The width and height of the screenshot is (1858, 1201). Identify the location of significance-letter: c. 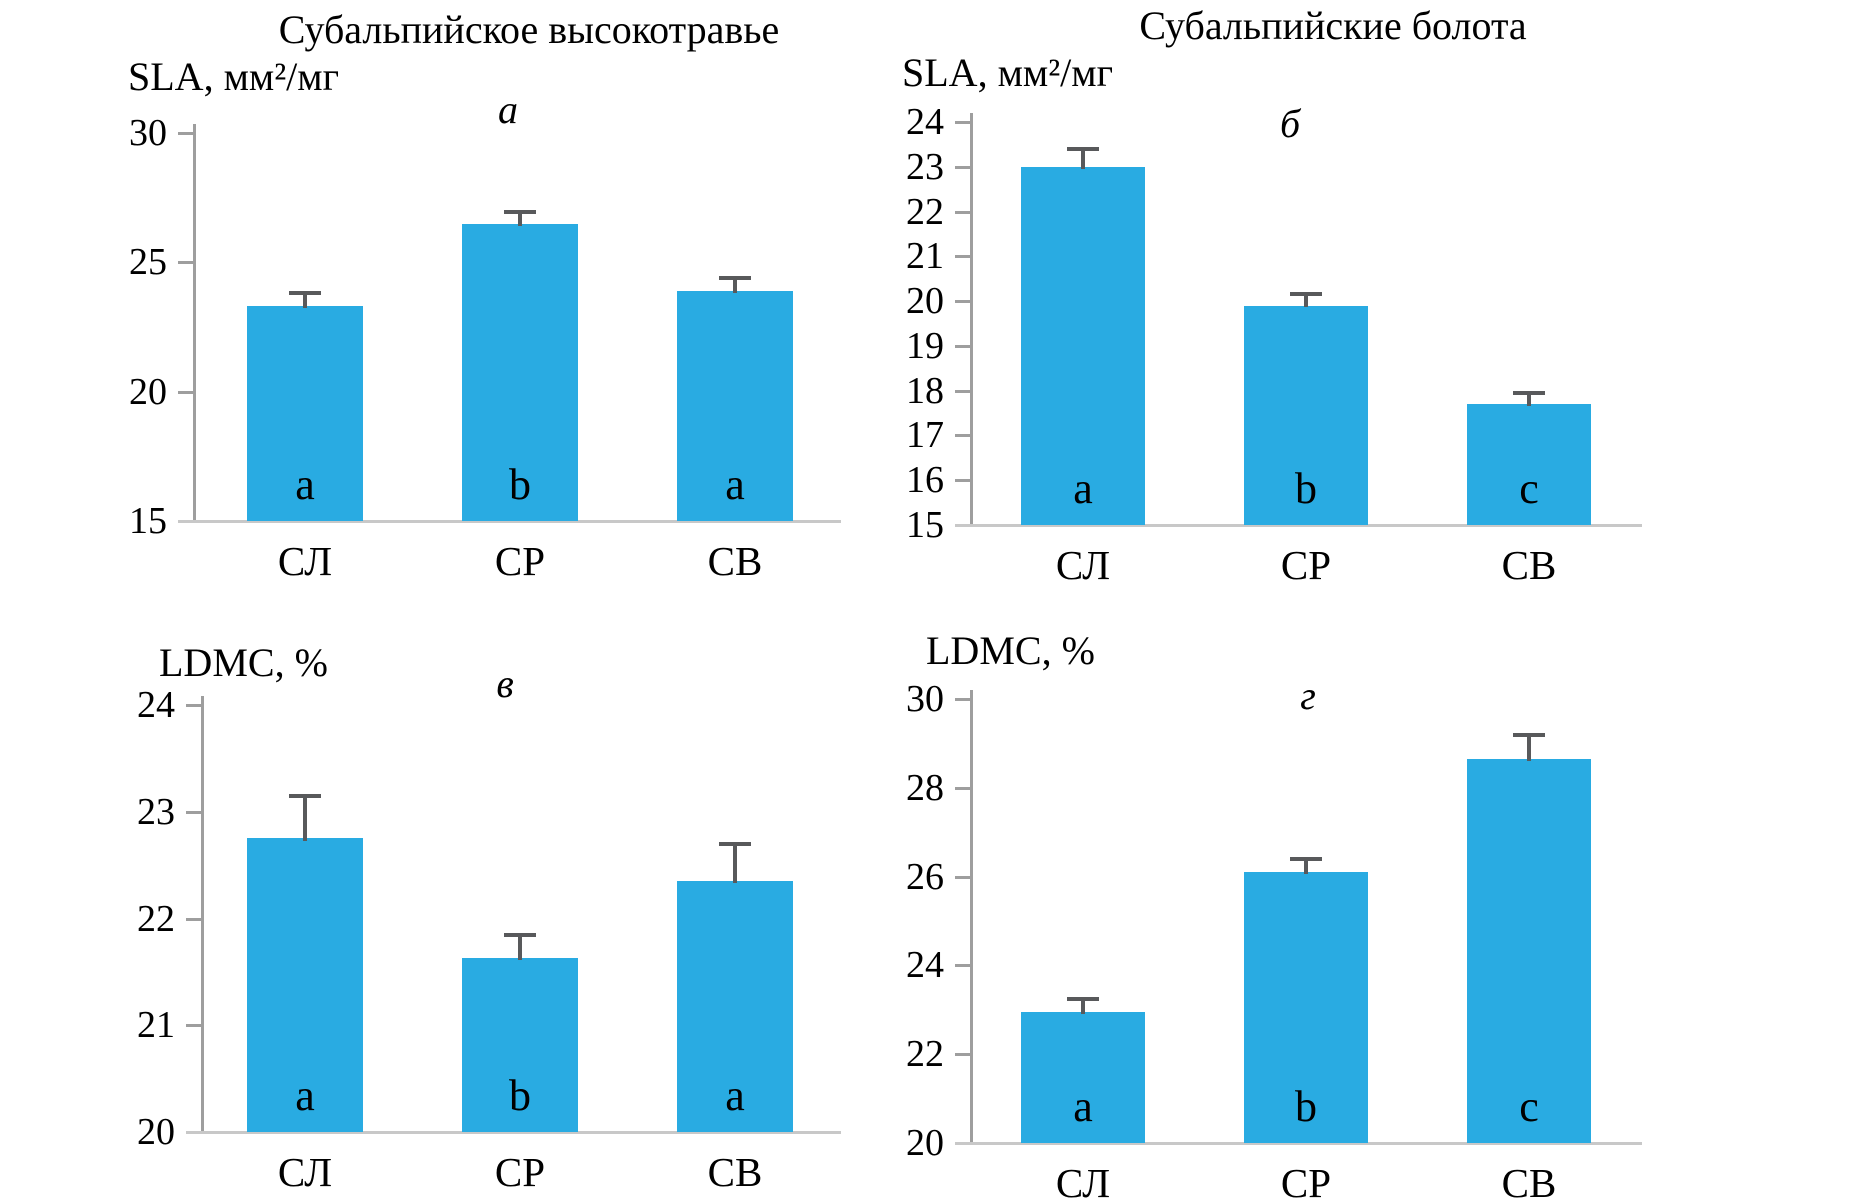
(1529, 488).